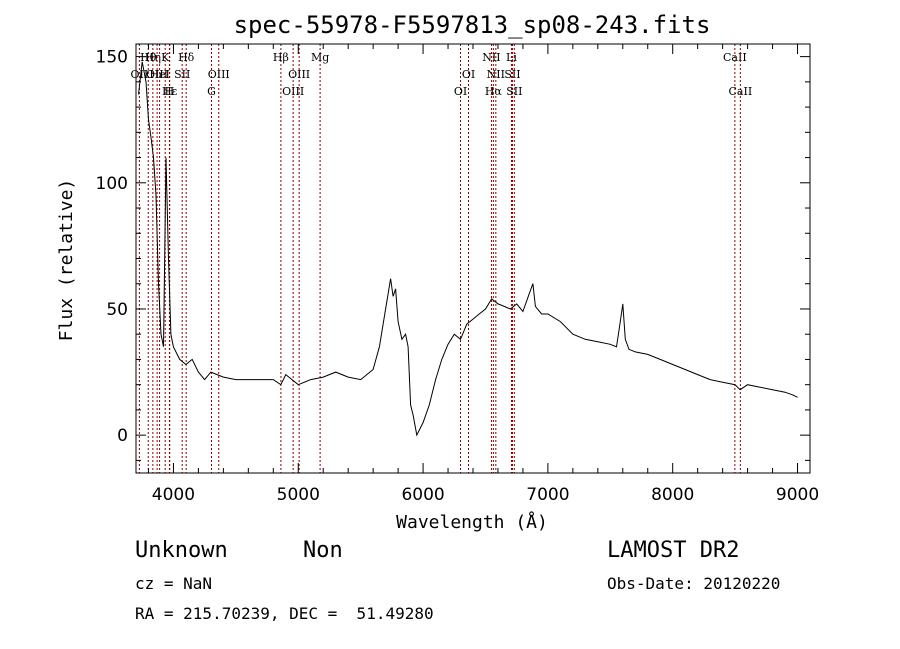 The height and width of the screenshot is (649, 900). I want to click on spectral-line-label: Li, so click(511, 57).